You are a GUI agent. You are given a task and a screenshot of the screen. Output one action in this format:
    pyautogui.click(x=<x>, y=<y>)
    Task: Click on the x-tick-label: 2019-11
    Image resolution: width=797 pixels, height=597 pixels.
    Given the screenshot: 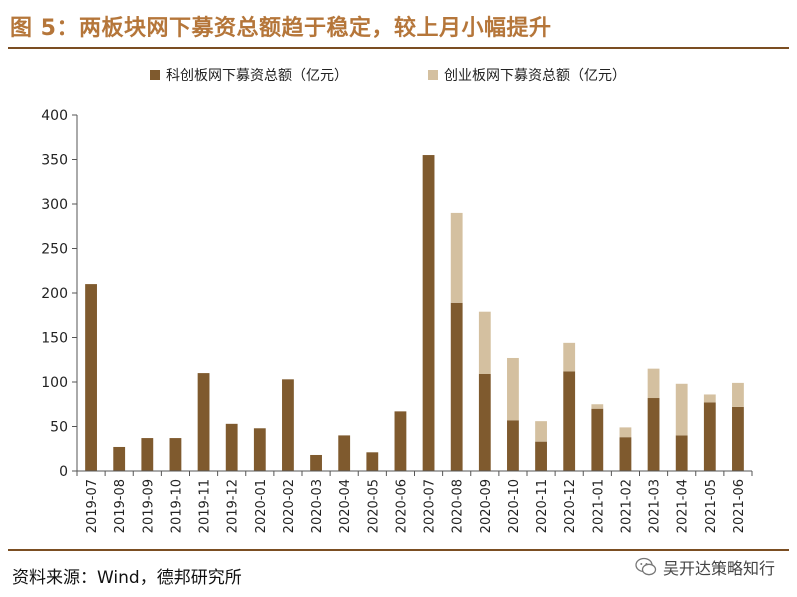 What is the action you would take?
    pyautogui.click(x=205, y=506)
    